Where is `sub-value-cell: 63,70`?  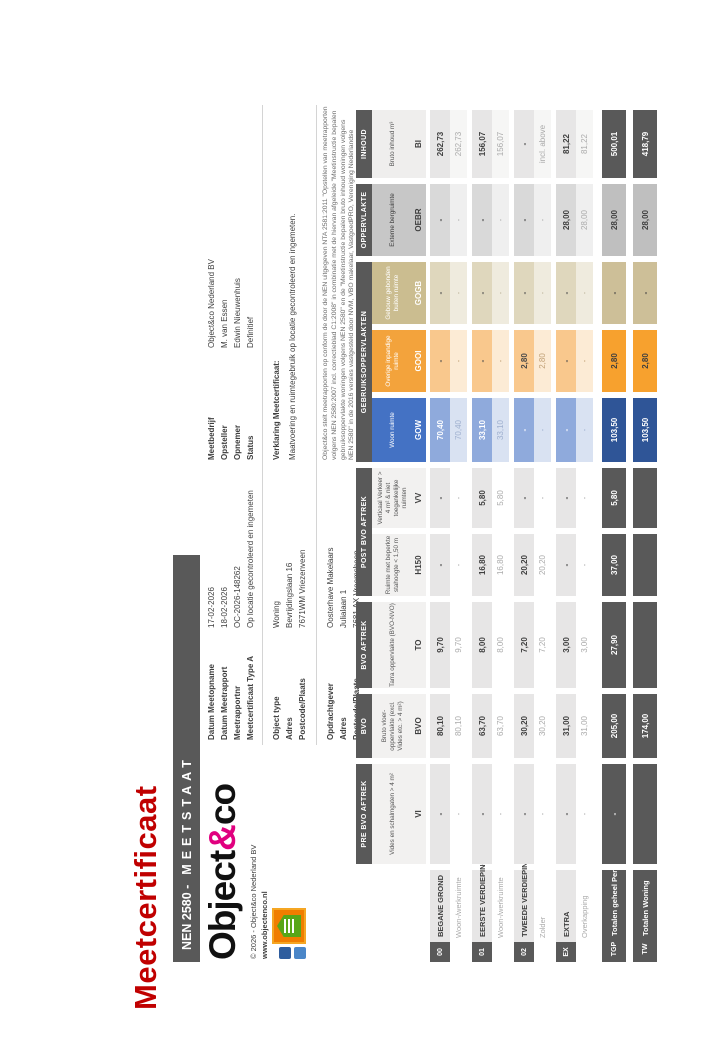 sub-value-cell: 63,70 is located at coordinates (500, 726).